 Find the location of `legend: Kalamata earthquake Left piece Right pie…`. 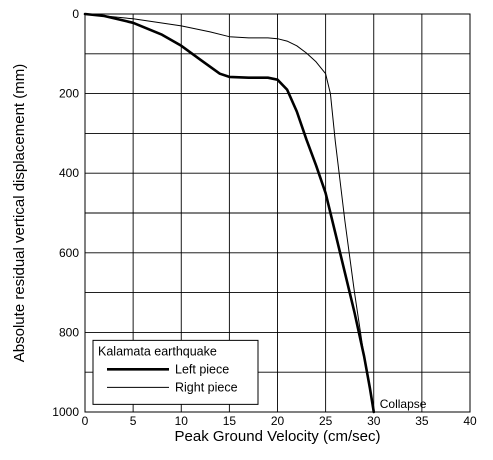

legend: Kalamata earthquake Left piece Right pie… is located at coordinates (175, 372).